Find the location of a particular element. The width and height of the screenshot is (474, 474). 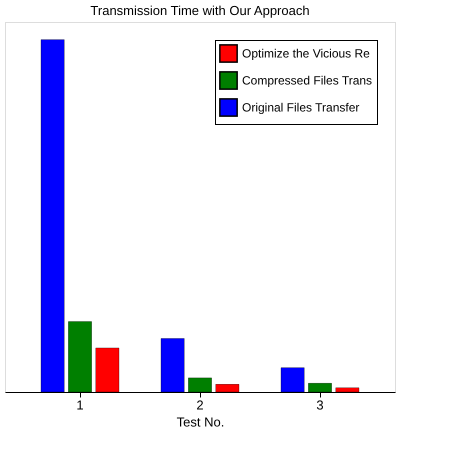

x-tick-label: 2 is located at coordinates (200, 405).